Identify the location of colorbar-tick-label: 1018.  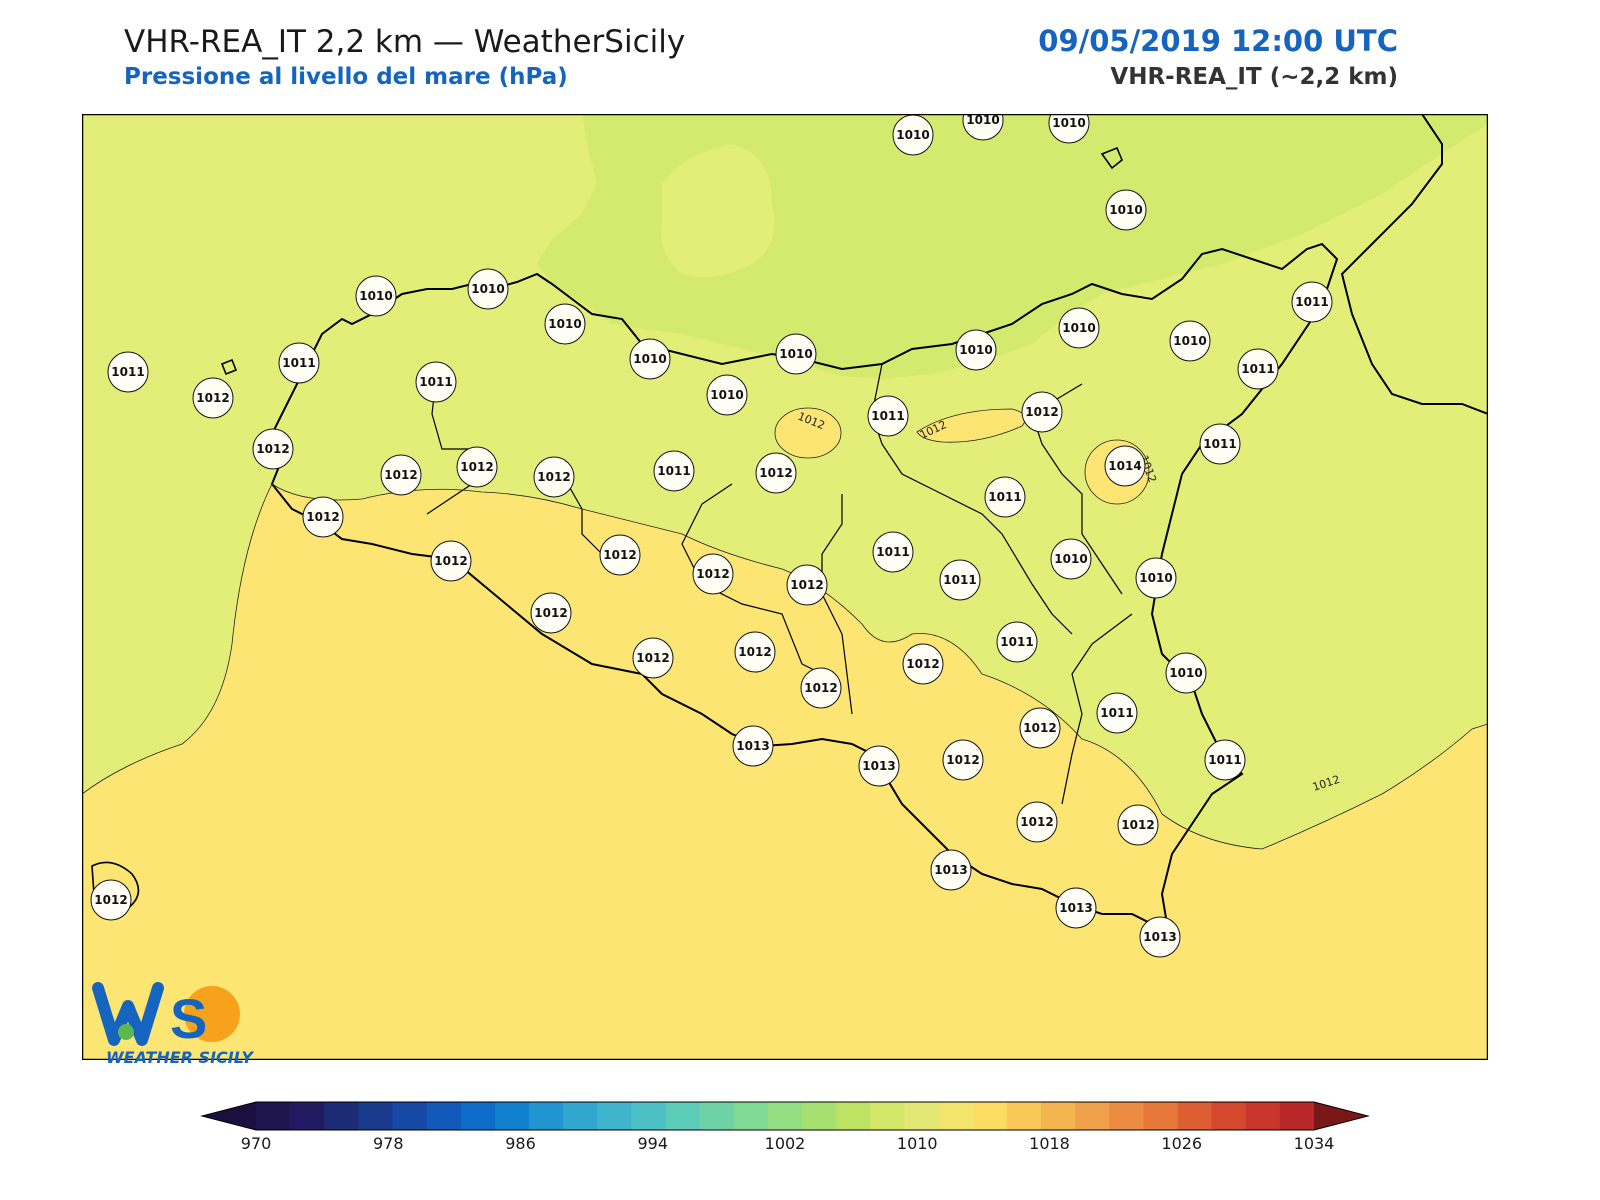
(1049, 1143).